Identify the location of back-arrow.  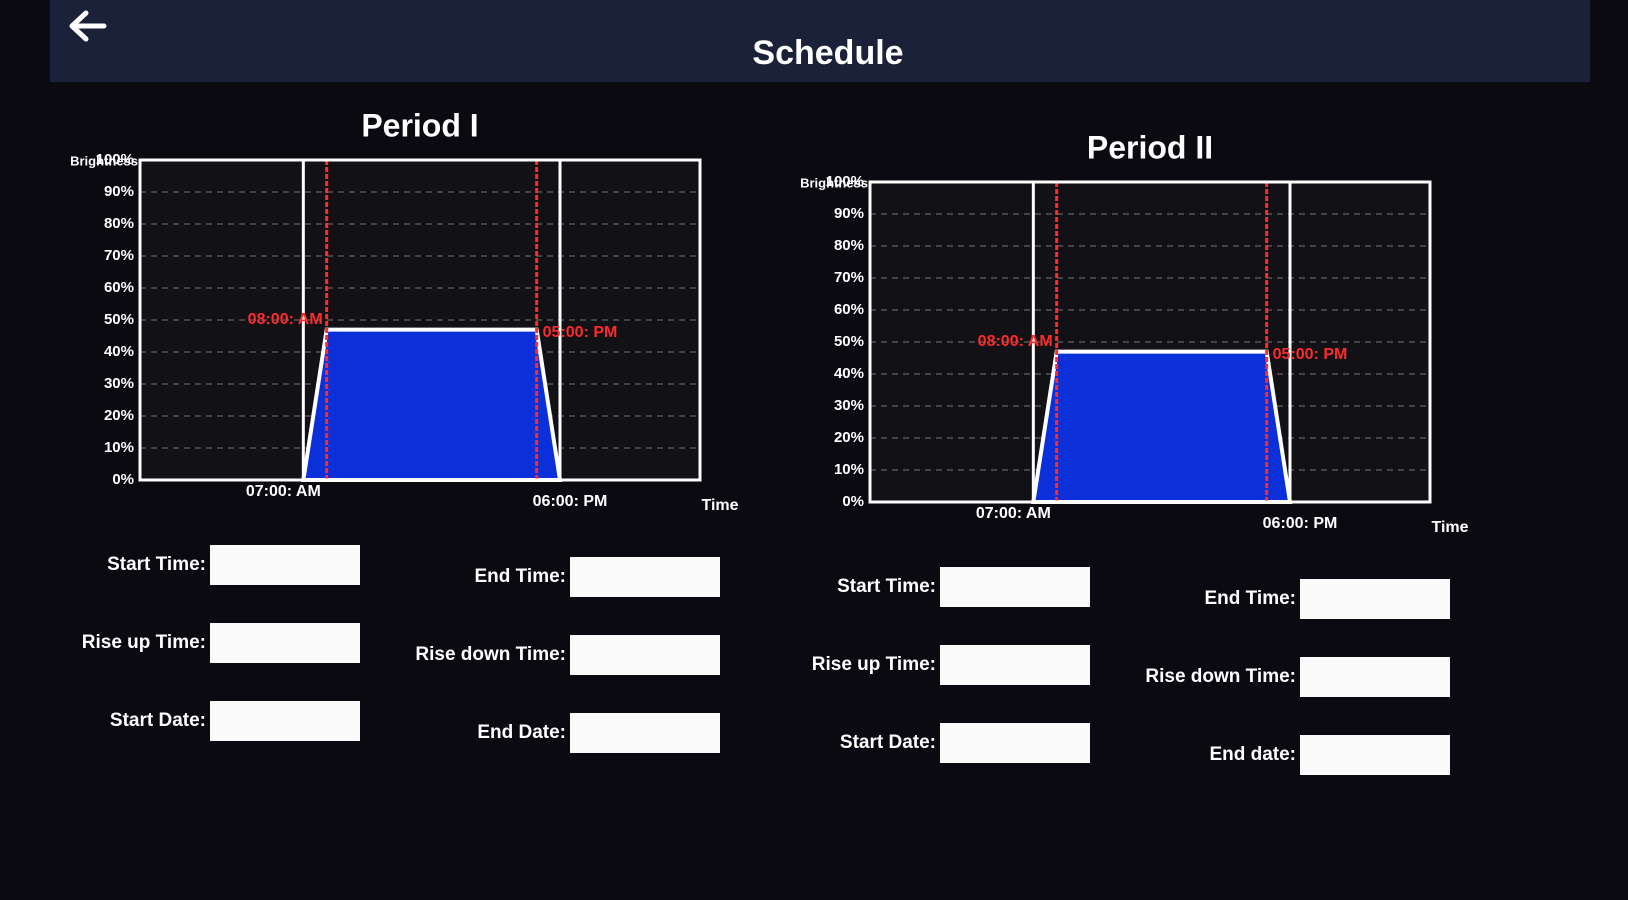
(88, 26).